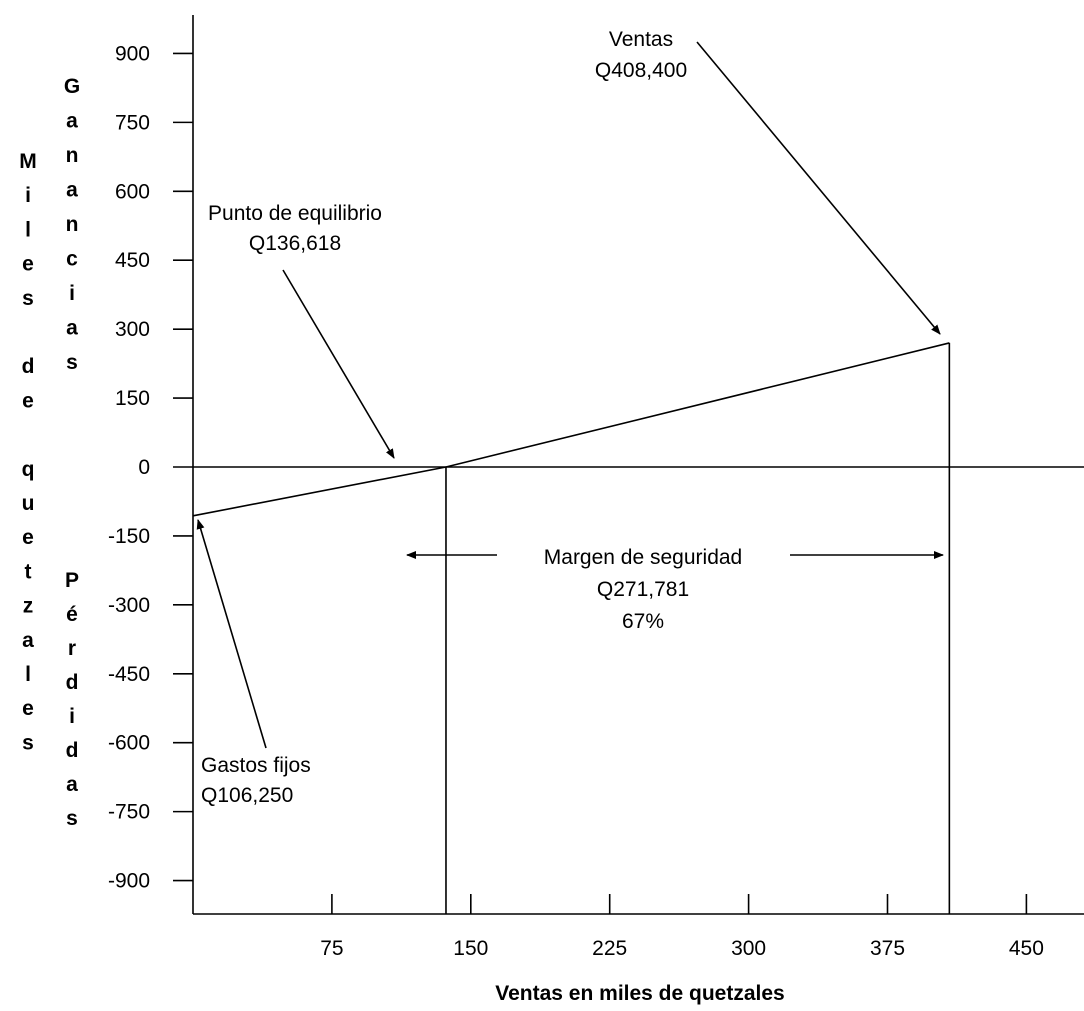 The height and width of the screenshot is (1011, 1084). What do you see at coordinates (28, 640) in the screenshot?
I see `y-axis-title-letter: a` at bounding box center [28, 640].